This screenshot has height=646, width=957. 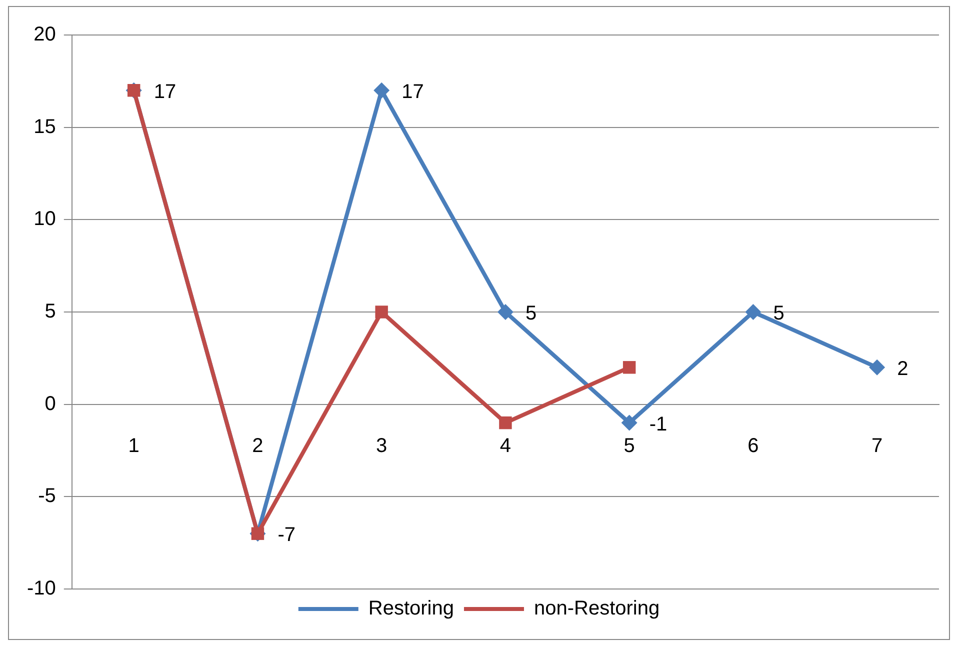 I want to click on x-tick-label: 6, so click(x=753, y=445).